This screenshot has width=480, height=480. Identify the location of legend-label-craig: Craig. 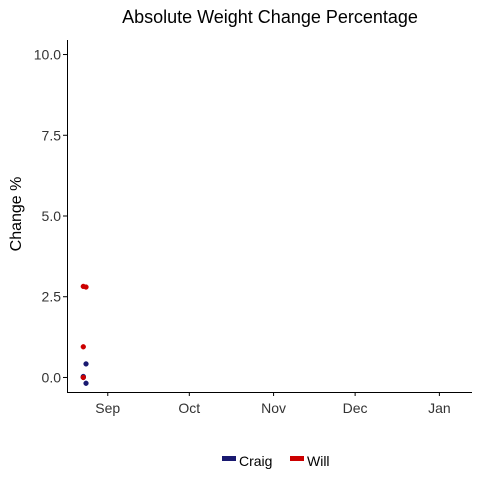
(255, 461).